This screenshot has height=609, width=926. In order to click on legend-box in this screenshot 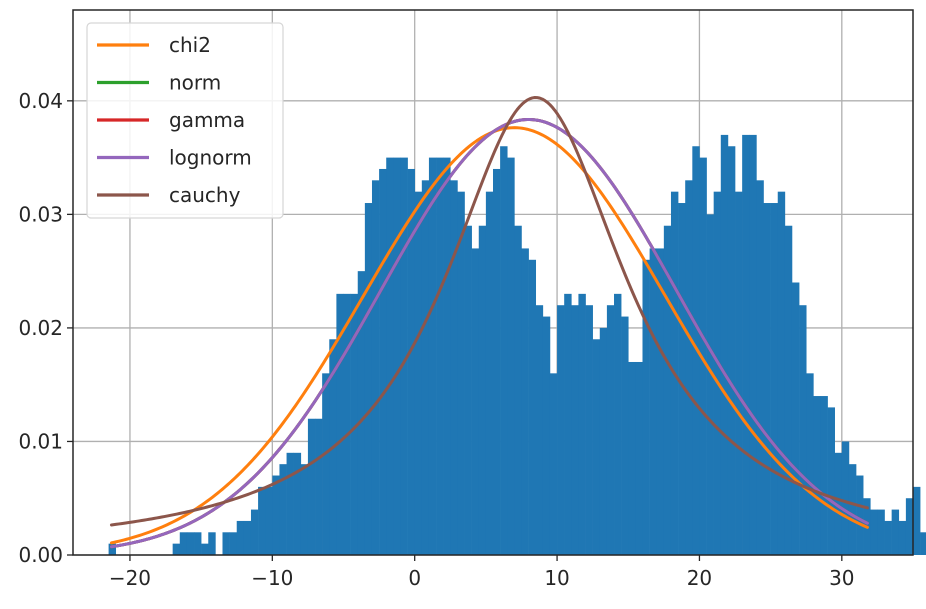, I will do `click(185, 120)`.